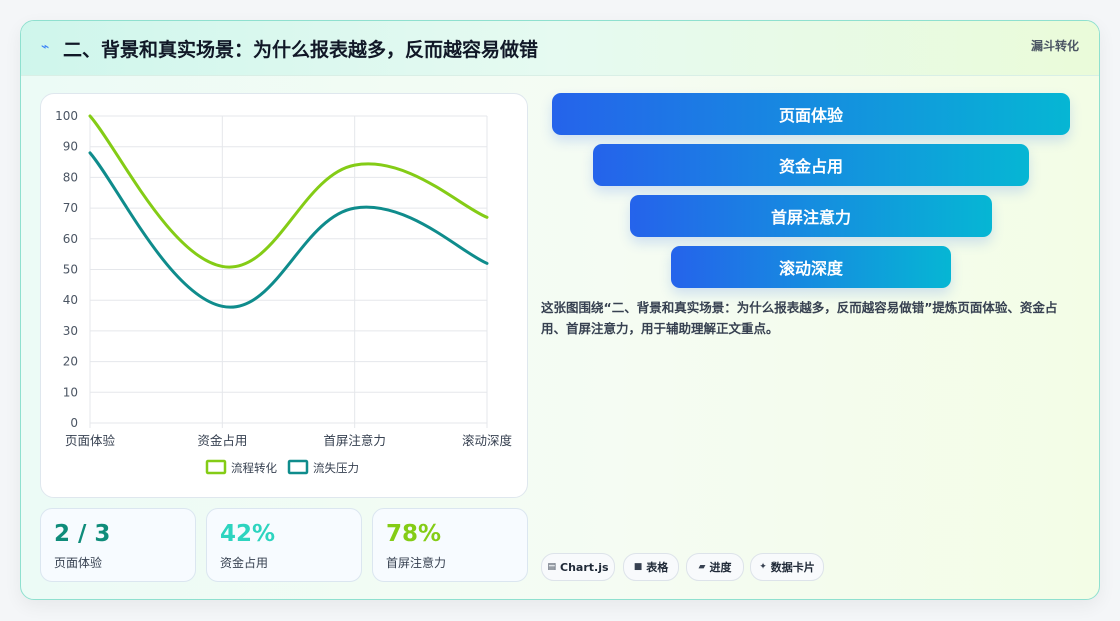 The width and height of the screenshot is (1120, 621). Describe the element at coordinates (70, 147) in the screenshot. I see `y-tick-label: 90` at that location.